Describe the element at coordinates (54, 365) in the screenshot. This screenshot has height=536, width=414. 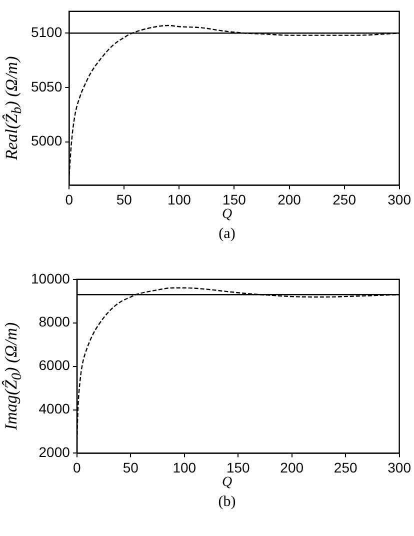
I see `y-tick-label: 6000` at that location.